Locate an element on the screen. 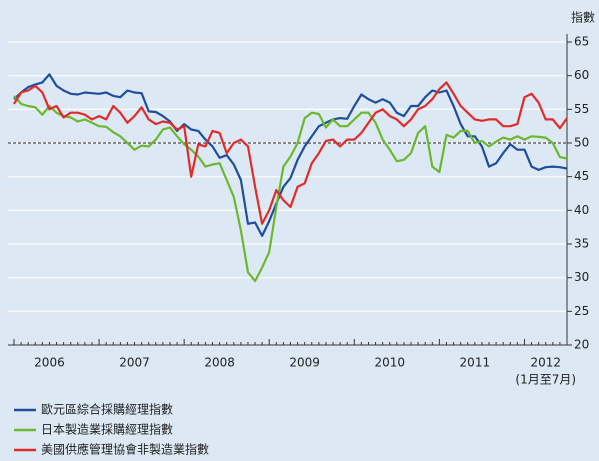 The height and width of the screenshot is (461, 599). x-tick-label: 2007 is located at coordinates (134, 363).